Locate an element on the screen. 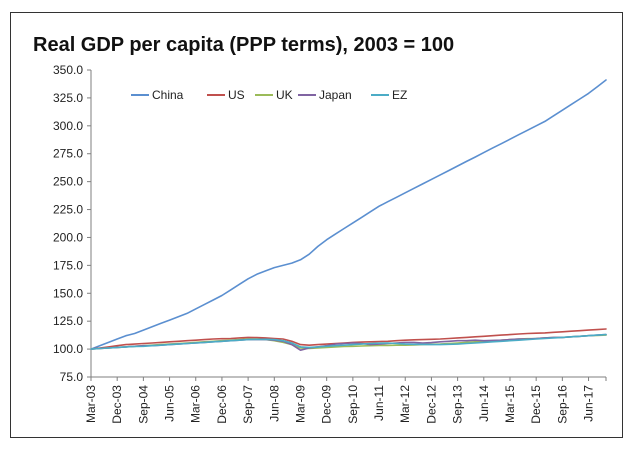  x-tick-label: Mar-09 is located at coordinates (300, 404).